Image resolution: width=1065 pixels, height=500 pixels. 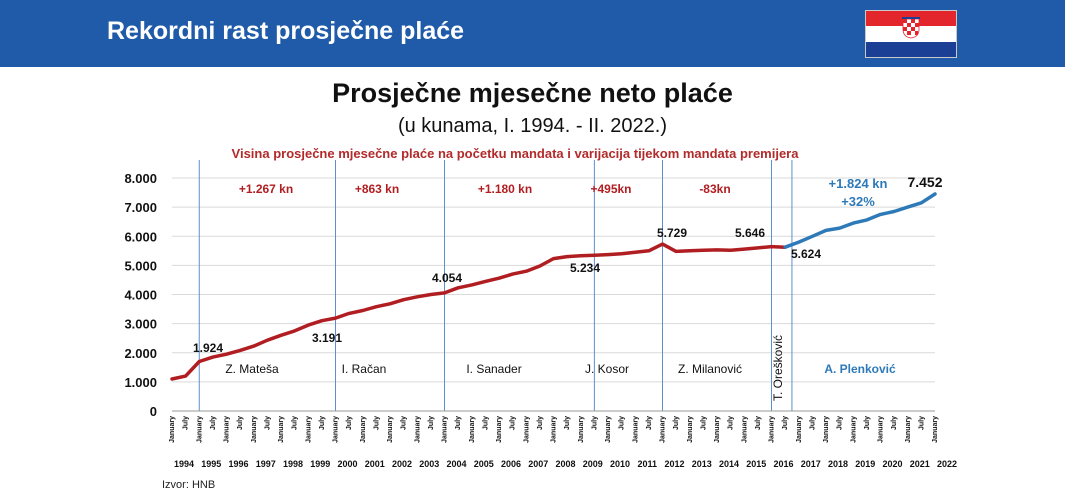 I want to click on data-value-label: 1.924, so click(x=208, y=348).